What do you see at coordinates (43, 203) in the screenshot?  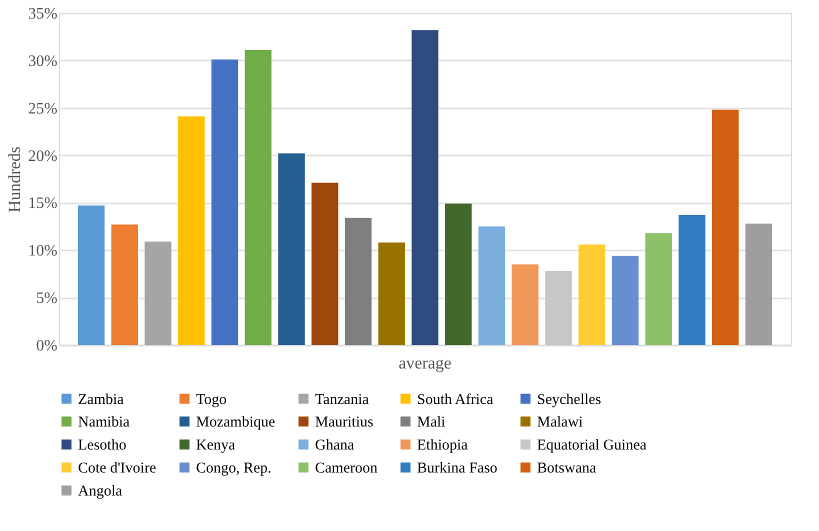 I see `y-tick-label: 15%` at bounding box center [43, 203].